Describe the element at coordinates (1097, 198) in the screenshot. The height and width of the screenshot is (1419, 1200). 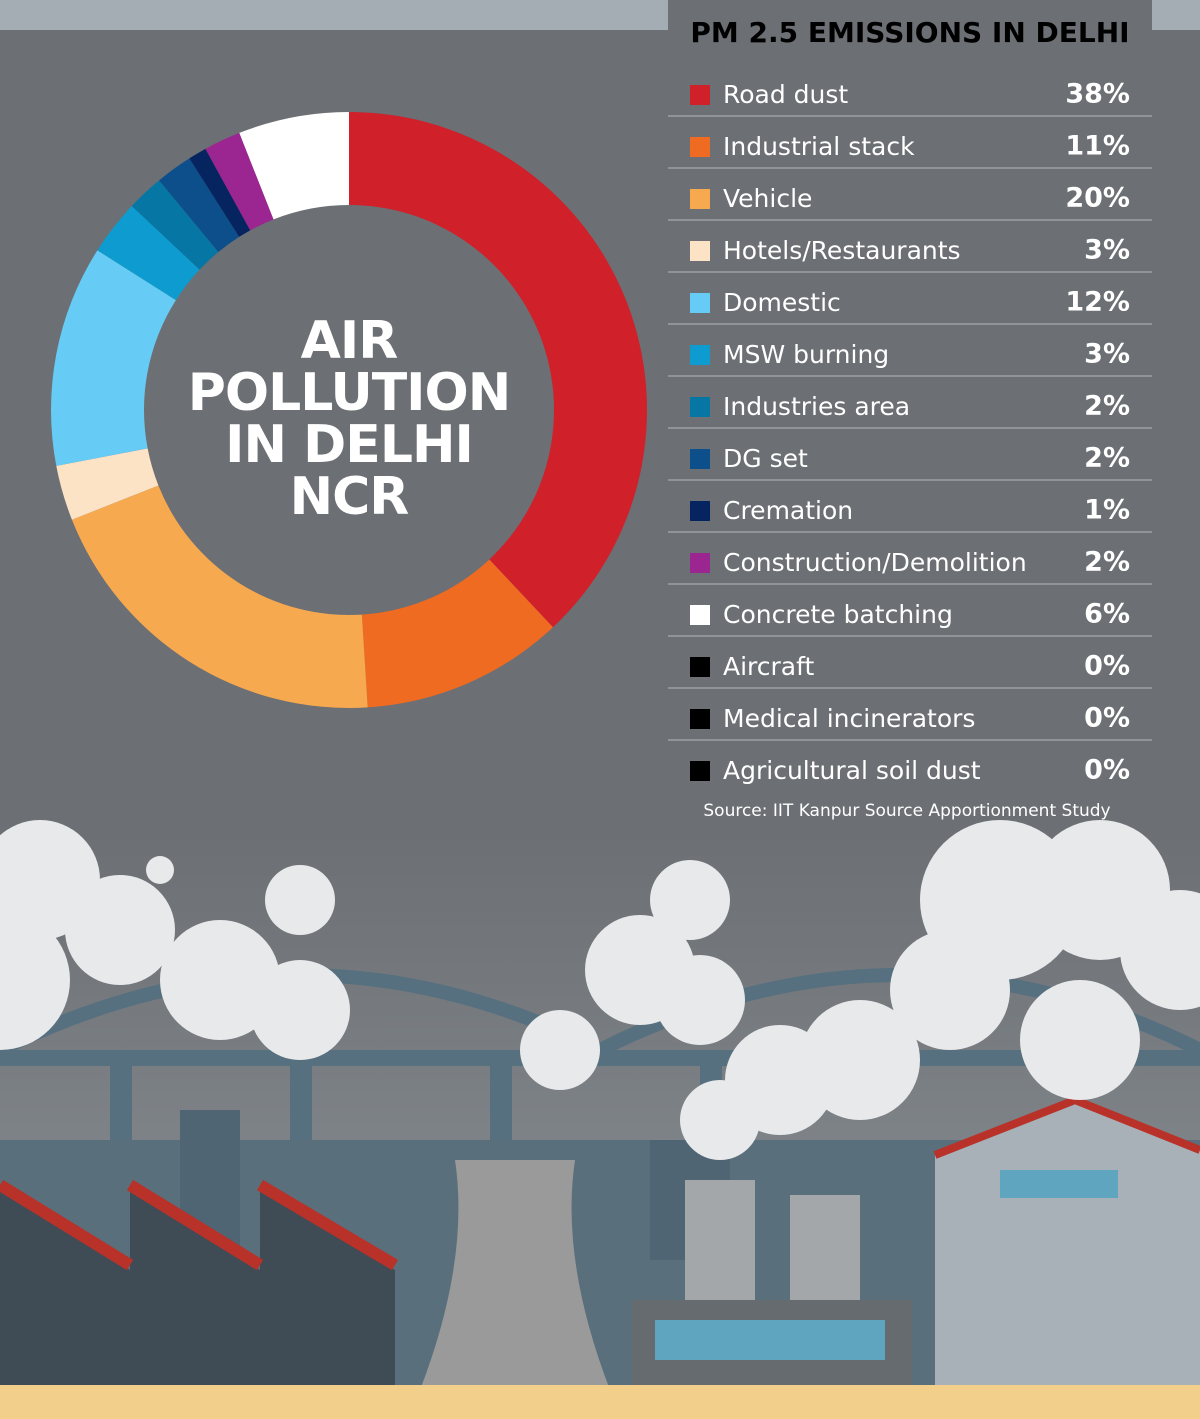
I see `legend-value: 20%` at that location.